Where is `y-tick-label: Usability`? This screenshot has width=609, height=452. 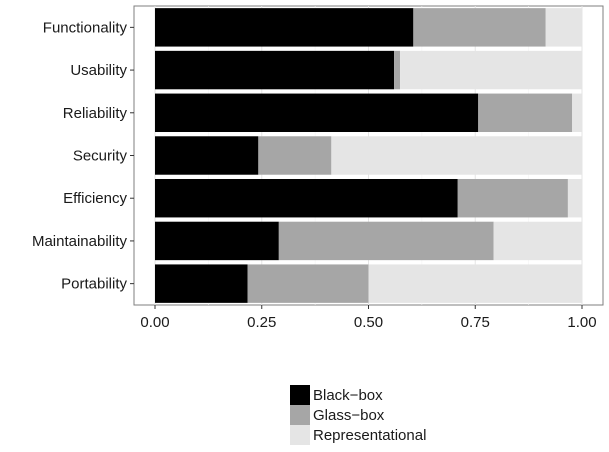
y-tick-label: Usability is located at coordinates (98, 70).